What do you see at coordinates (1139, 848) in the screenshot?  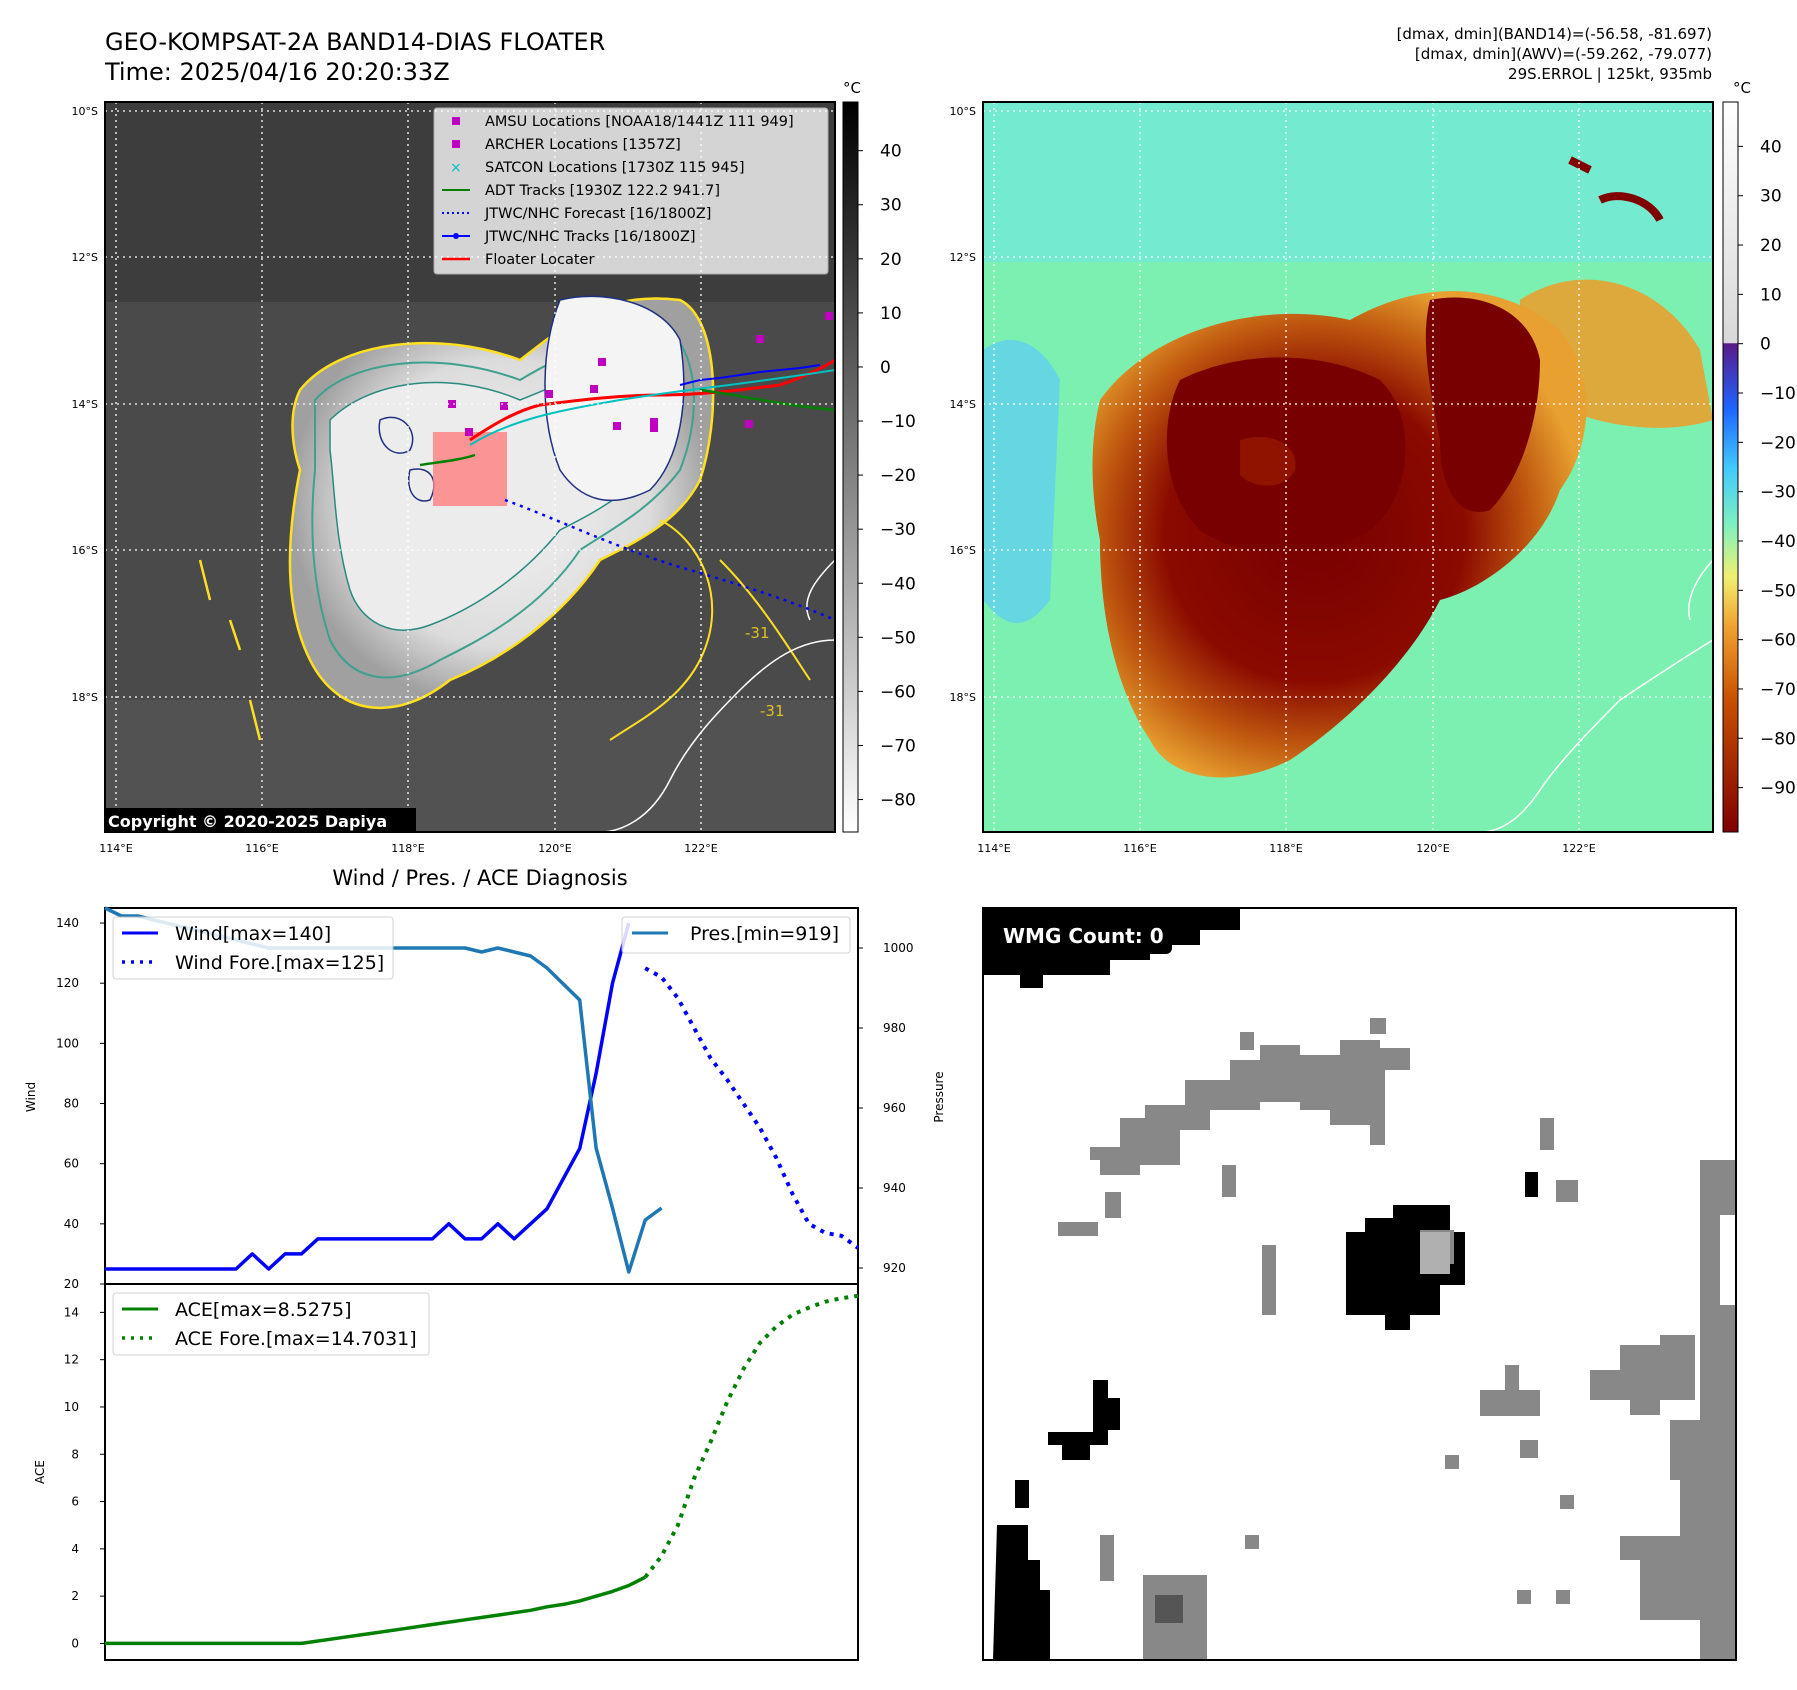 I see `enh-lon-label: 116°E` at bounding box center [1139, 848].